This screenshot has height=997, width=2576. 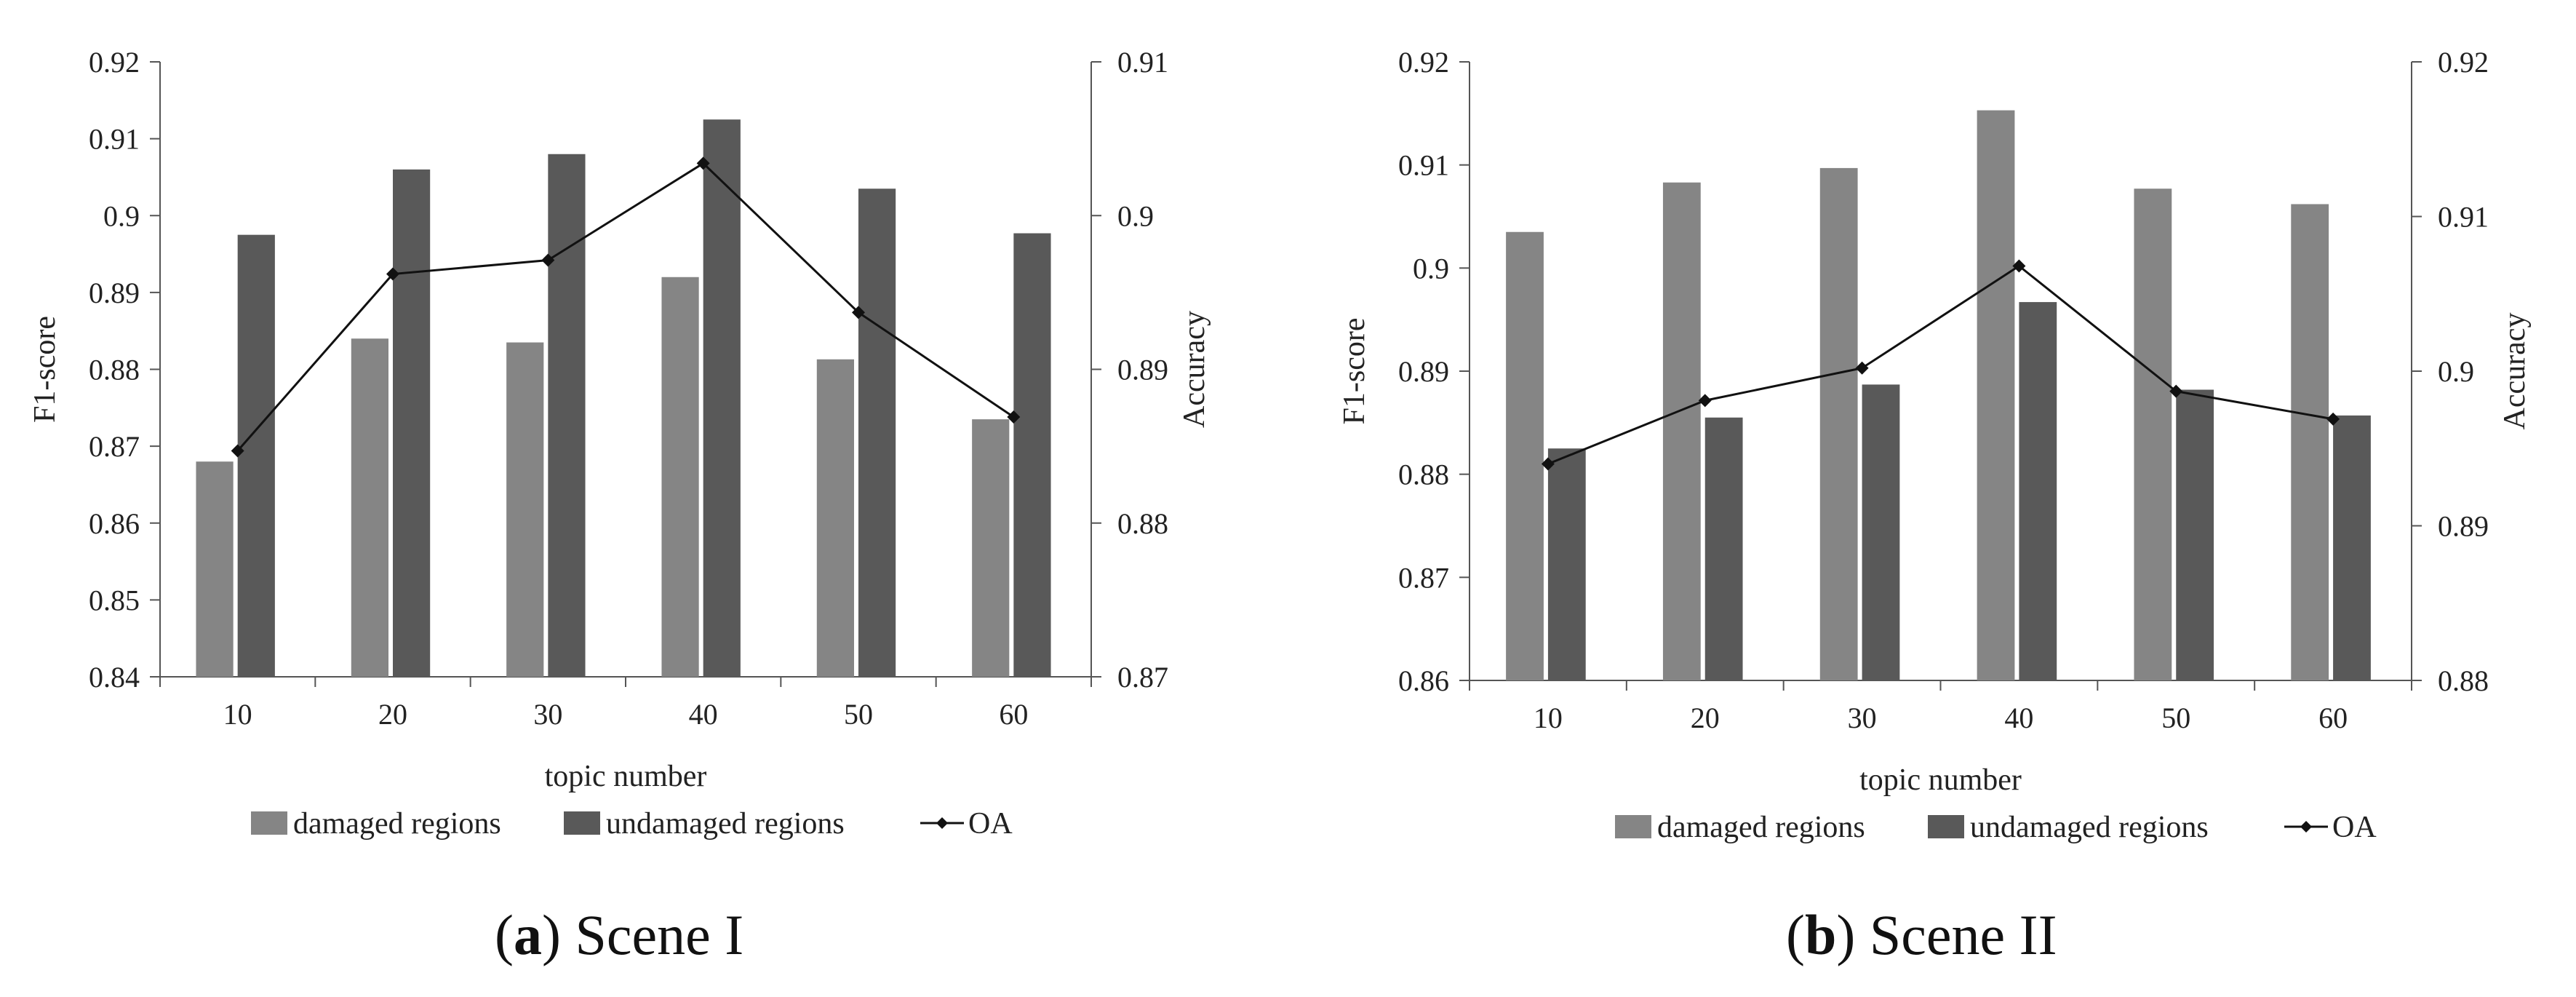 What do you see at coordinates (1142, 677) in the screenshot?
I see `right-y-tick-label: 0.87` at bounding box center [1142, 677].